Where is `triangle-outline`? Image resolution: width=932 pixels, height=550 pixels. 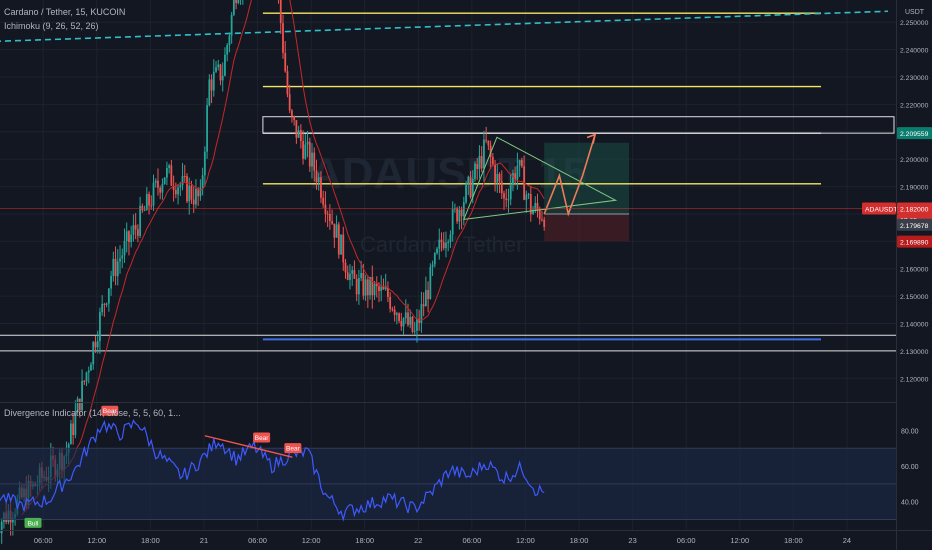
triangle-outline is located at coordinates (540, 178).